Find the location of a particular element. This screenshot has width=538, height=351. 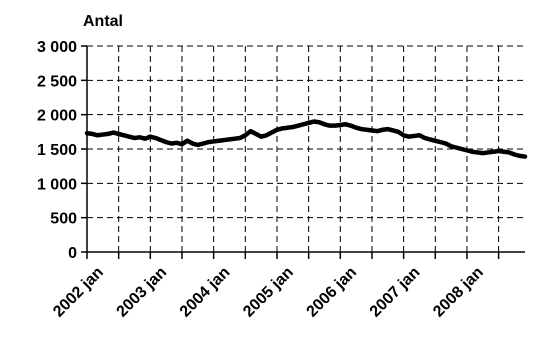

y-tick-label: 1 000 is located at coordinates (57, 184).